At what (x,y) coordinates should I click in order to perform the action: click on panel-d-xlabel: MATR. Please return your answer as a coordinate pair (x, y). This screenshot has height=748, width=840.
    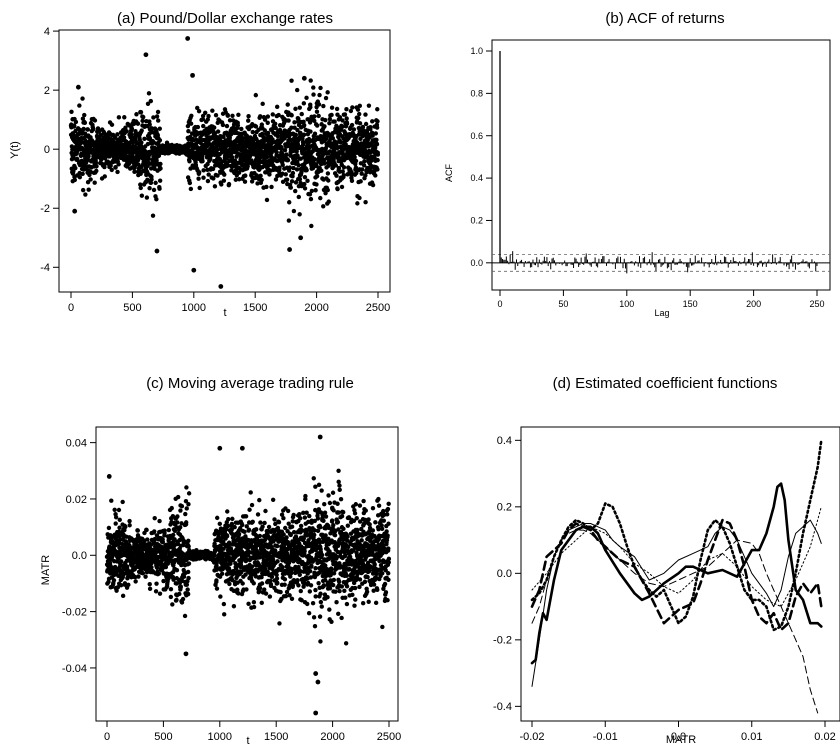
    Looking at the image, I should click on (681, 740).